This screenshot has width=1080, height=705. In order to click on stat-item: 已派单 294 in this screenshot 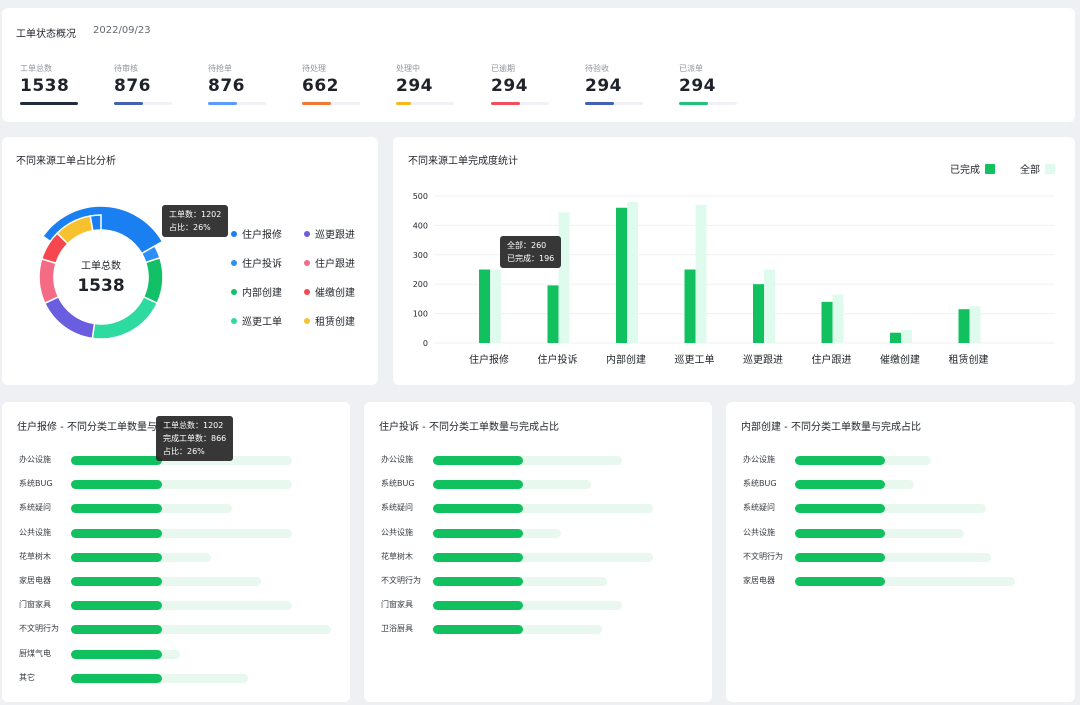, I will do `click(709, 84)`.